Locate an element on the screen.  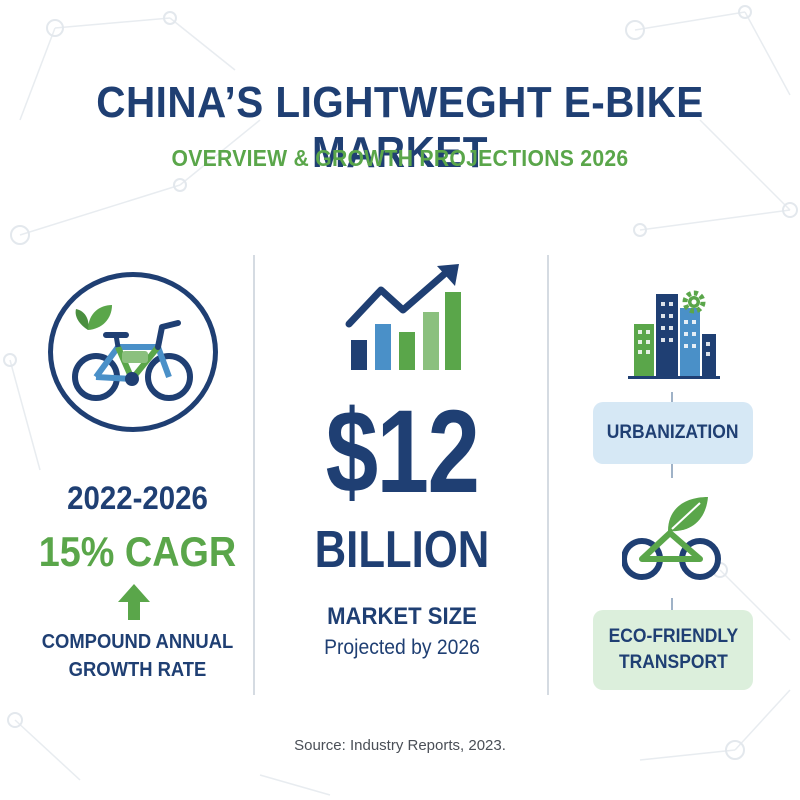
cagr-description: COMPOUND ANNUAL GROWTH RATE is located at coordinates (137, 656).